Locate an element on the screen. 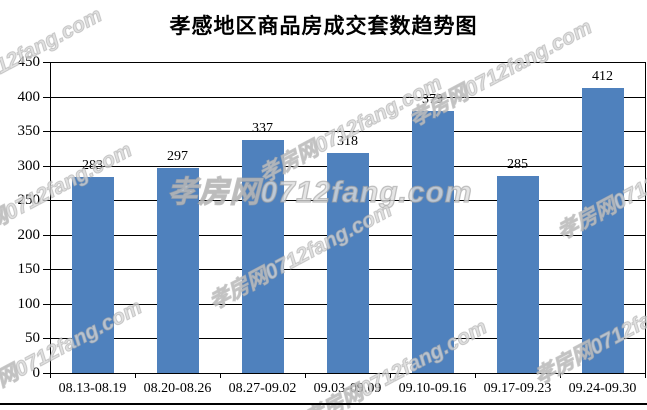 The height and width of the screenshot is (410, 647). x-axis-category-label: 08.27-09.02 is located at coordinates (262, 388).